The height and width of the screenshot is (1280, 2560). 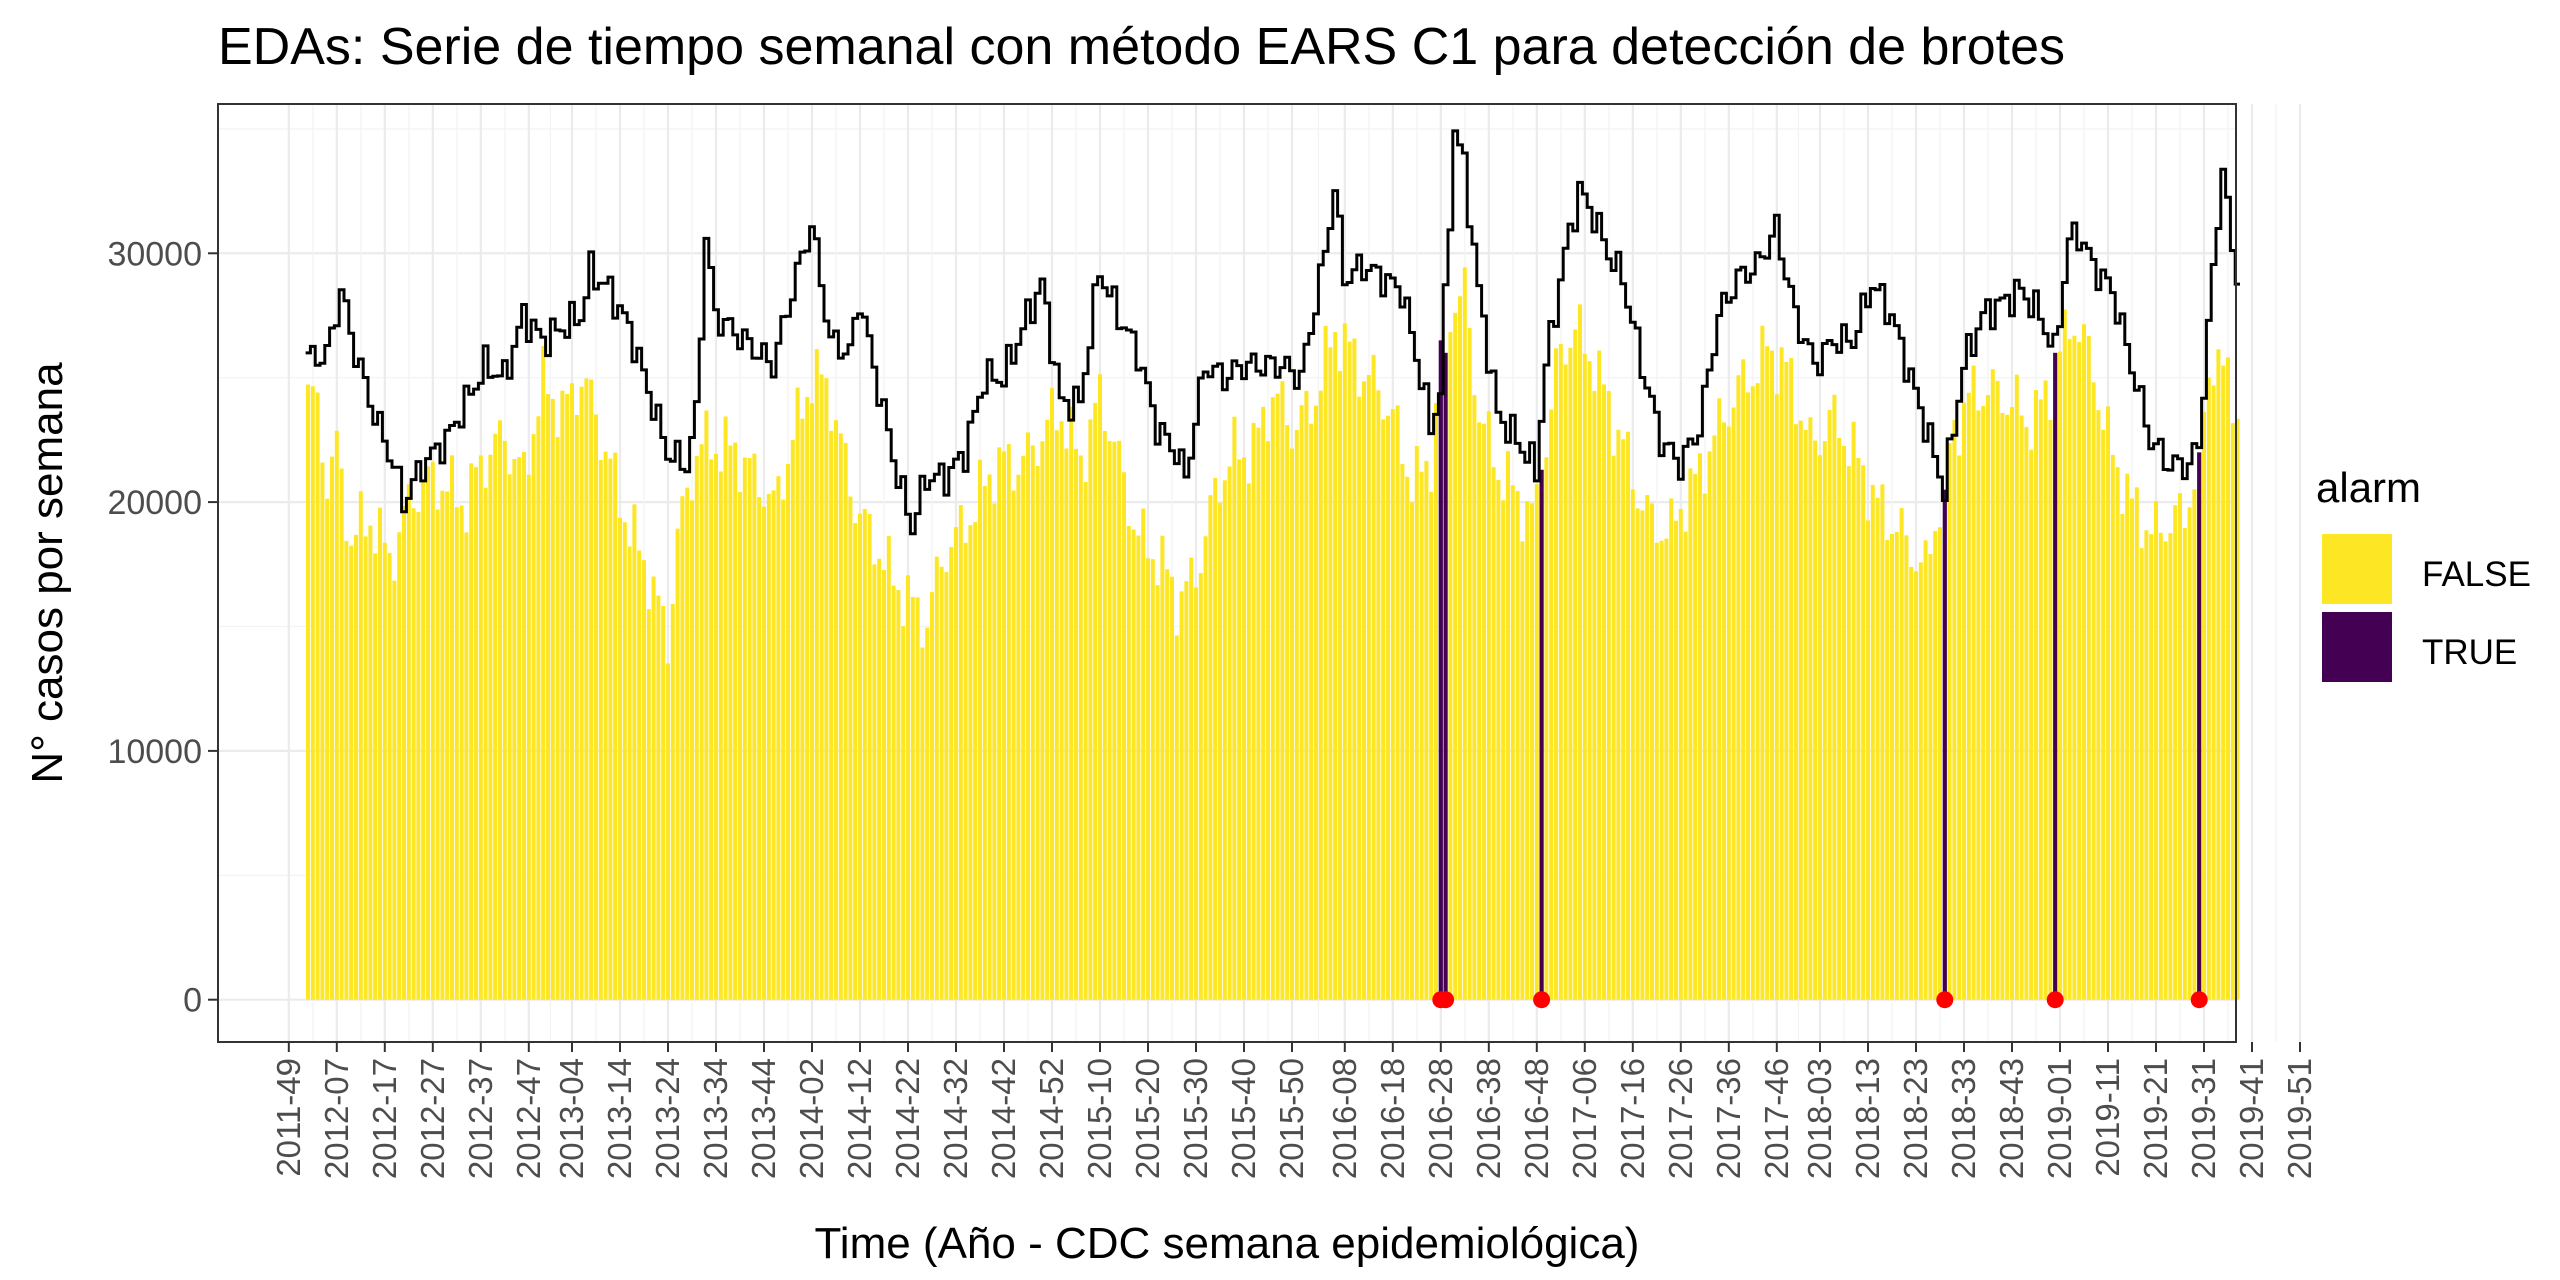 I want to click on x-tick-label: 2018-33, so click(x=1963, y=1118).